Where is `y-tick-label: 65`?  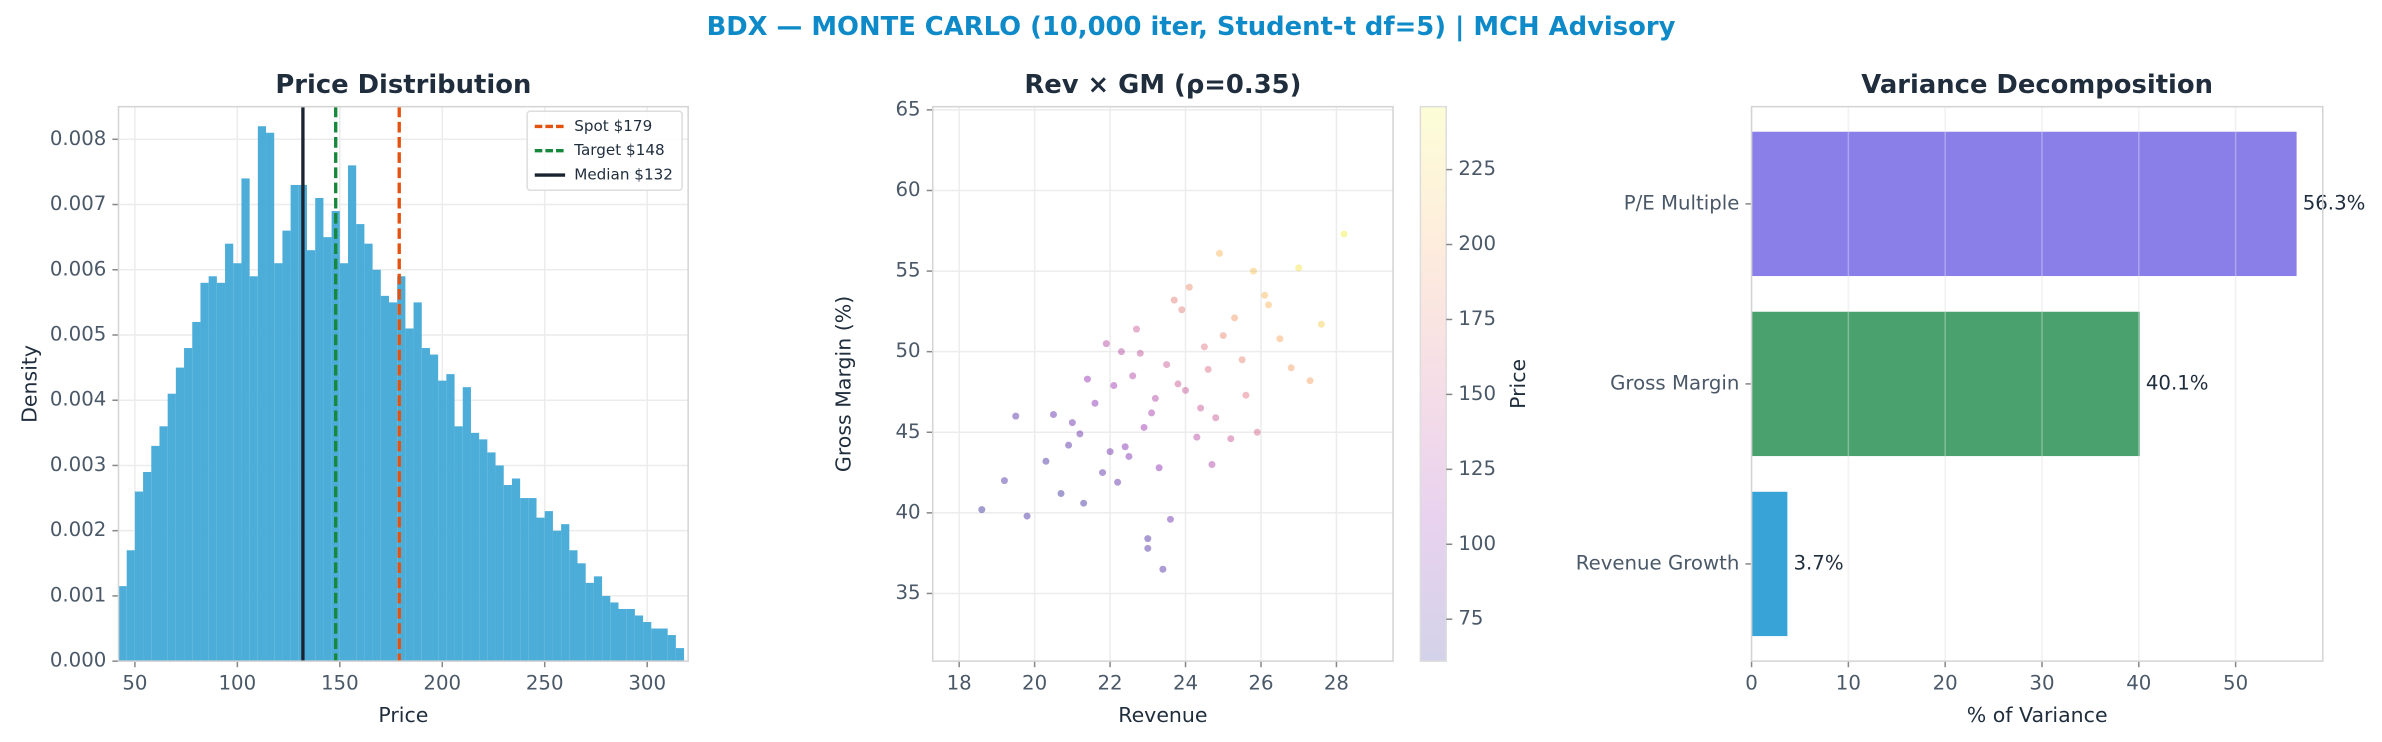 y-tick-label: 65 is located at coordinates (907, 108).